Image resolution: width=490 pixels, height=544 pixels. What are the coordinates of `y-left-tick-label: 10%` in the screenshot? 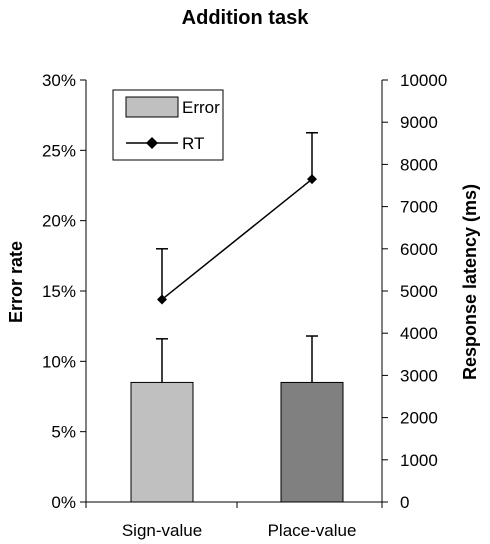 It's located at (59, 361).